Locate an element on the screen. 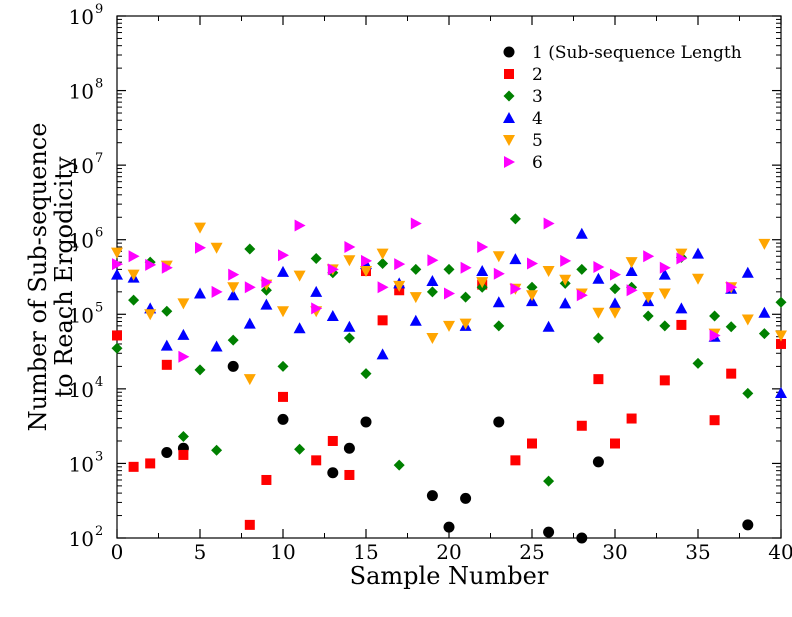 The image size is (792, 617). x-tick-label: 40 is located at coordinates (780, 552).